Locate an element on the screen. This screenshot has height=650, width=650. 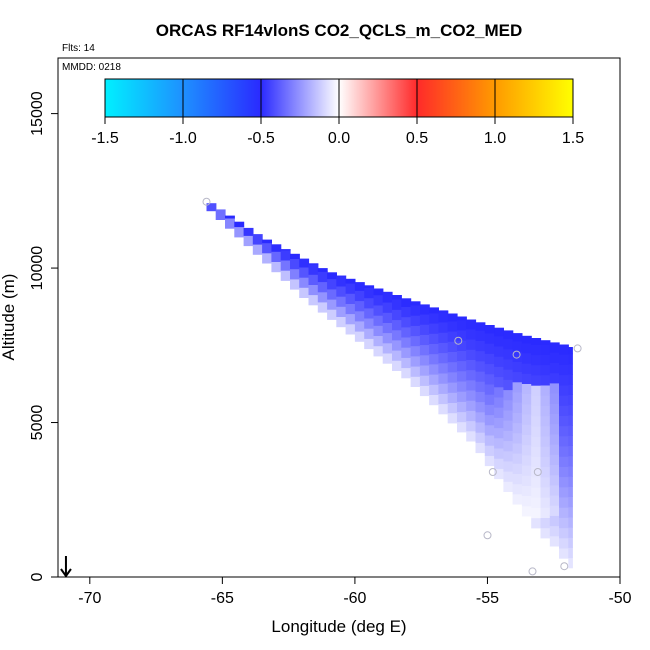
colorbar-tick-label: 0.5 is located at coordinates (417, 138).